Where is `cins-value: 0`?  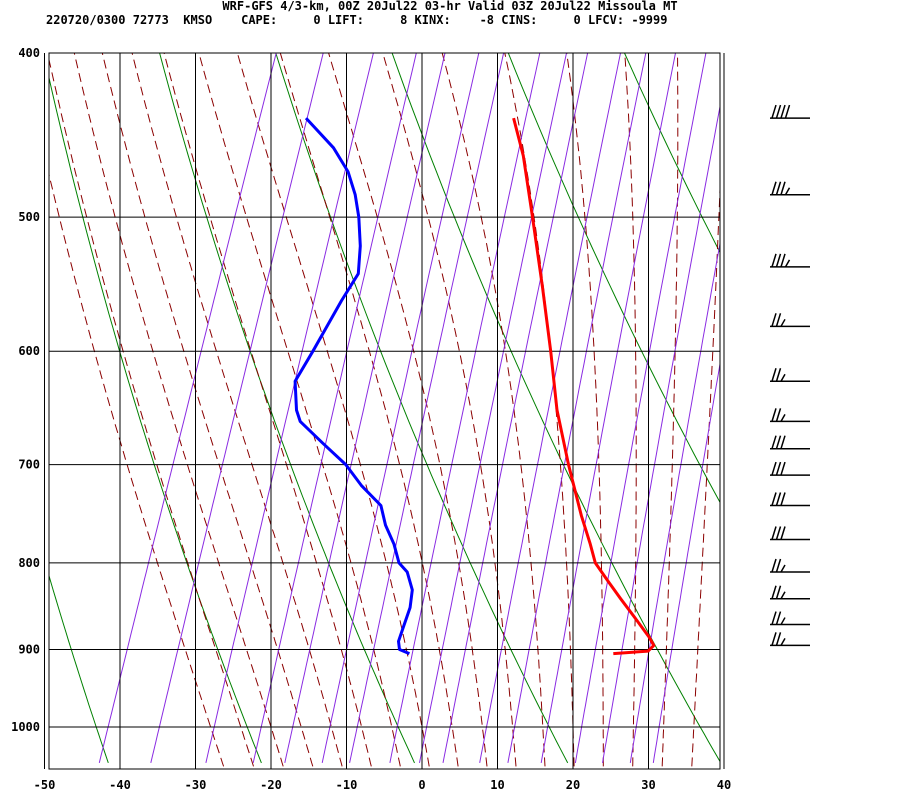 cins-value: 0 is located at coordinates (577, 20).